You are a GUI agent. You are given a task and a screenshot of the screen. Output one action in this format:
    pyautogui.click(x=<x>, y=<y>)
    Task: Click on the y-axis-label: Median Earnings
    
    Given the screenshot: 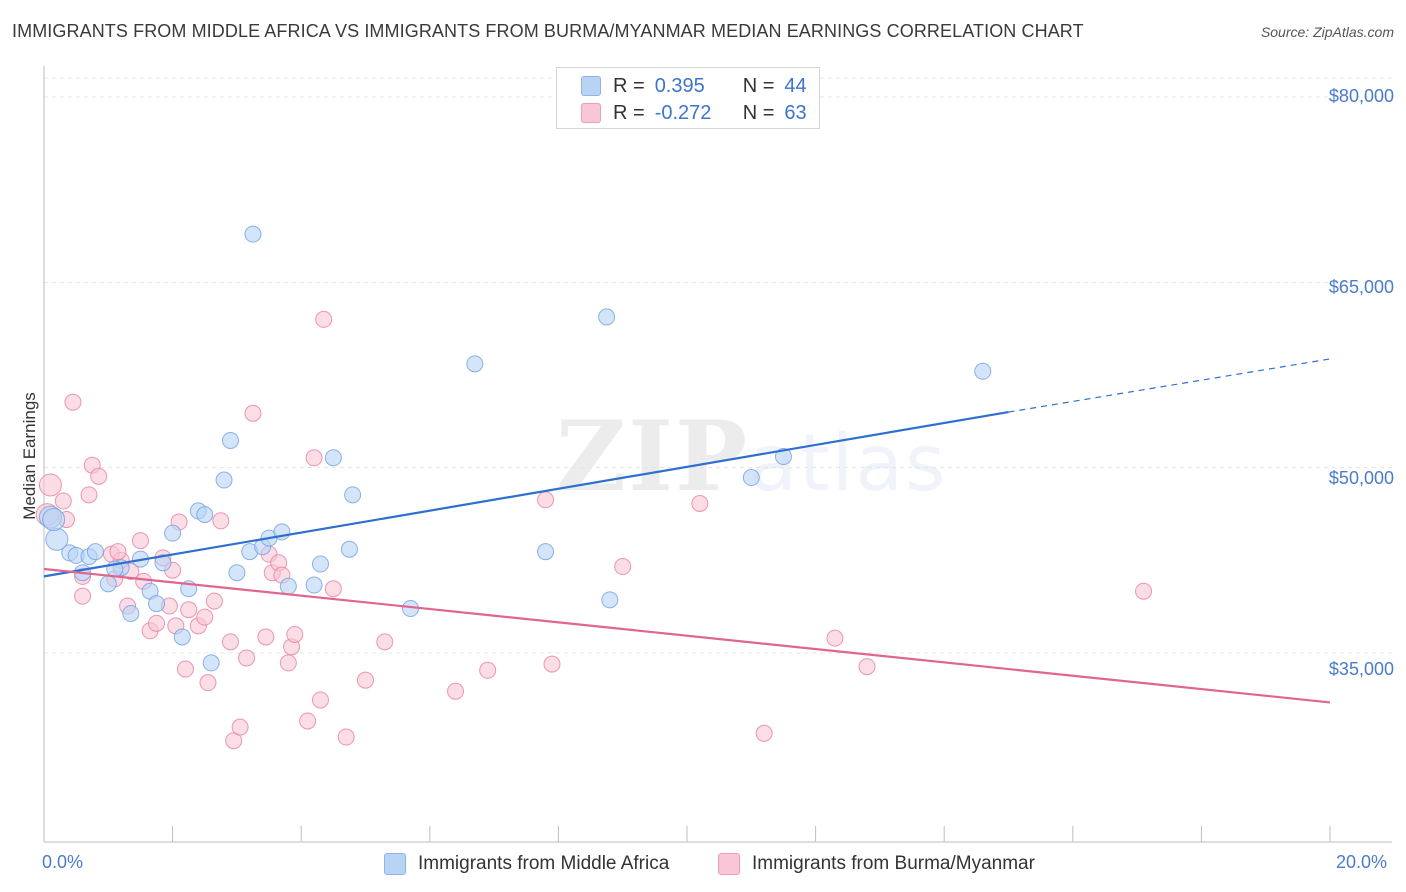 What is the action you would take?
    pyautogui.click(x=29, y=456)
    